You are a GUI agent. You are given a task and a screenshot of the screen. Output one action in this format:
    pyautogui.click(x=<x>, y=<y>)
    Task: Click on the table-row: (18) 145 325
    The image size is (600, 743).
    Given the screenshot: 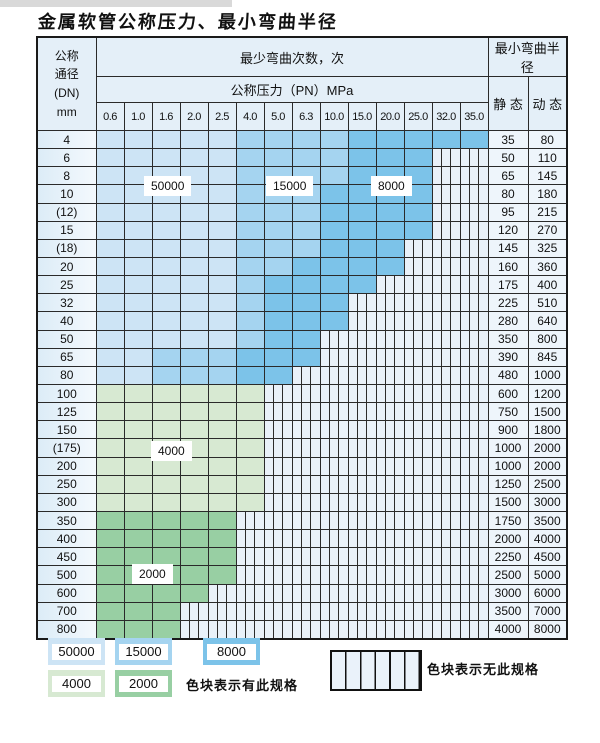 What is the action you would take?
    pyautogui.click(x=302, y=248)
    